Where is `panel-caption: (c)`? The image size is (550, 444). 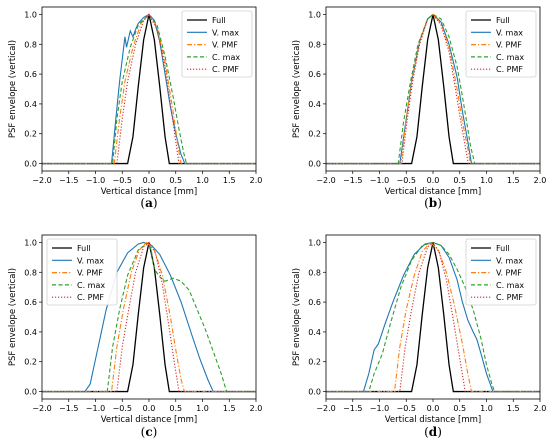
panel-caption: (c) is located at coordinates (149, 432).